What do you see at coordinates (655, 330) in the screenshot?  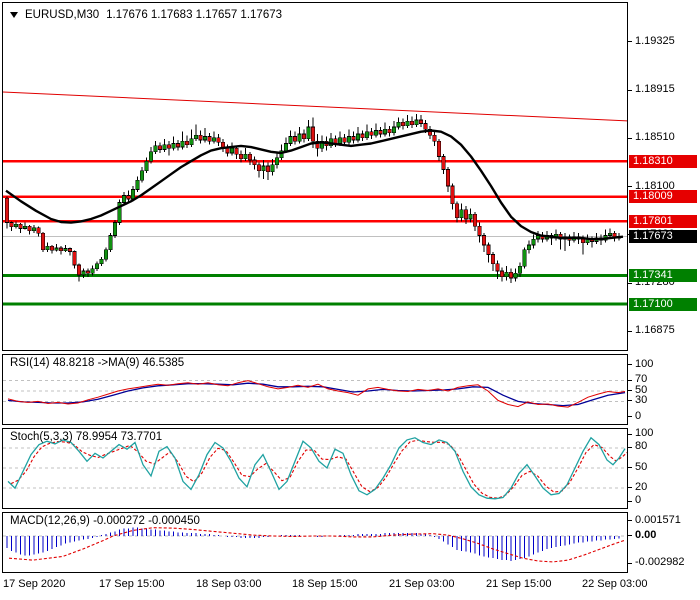 I see `price-tick-label: 1.16875` at bounding box center [655, 330].